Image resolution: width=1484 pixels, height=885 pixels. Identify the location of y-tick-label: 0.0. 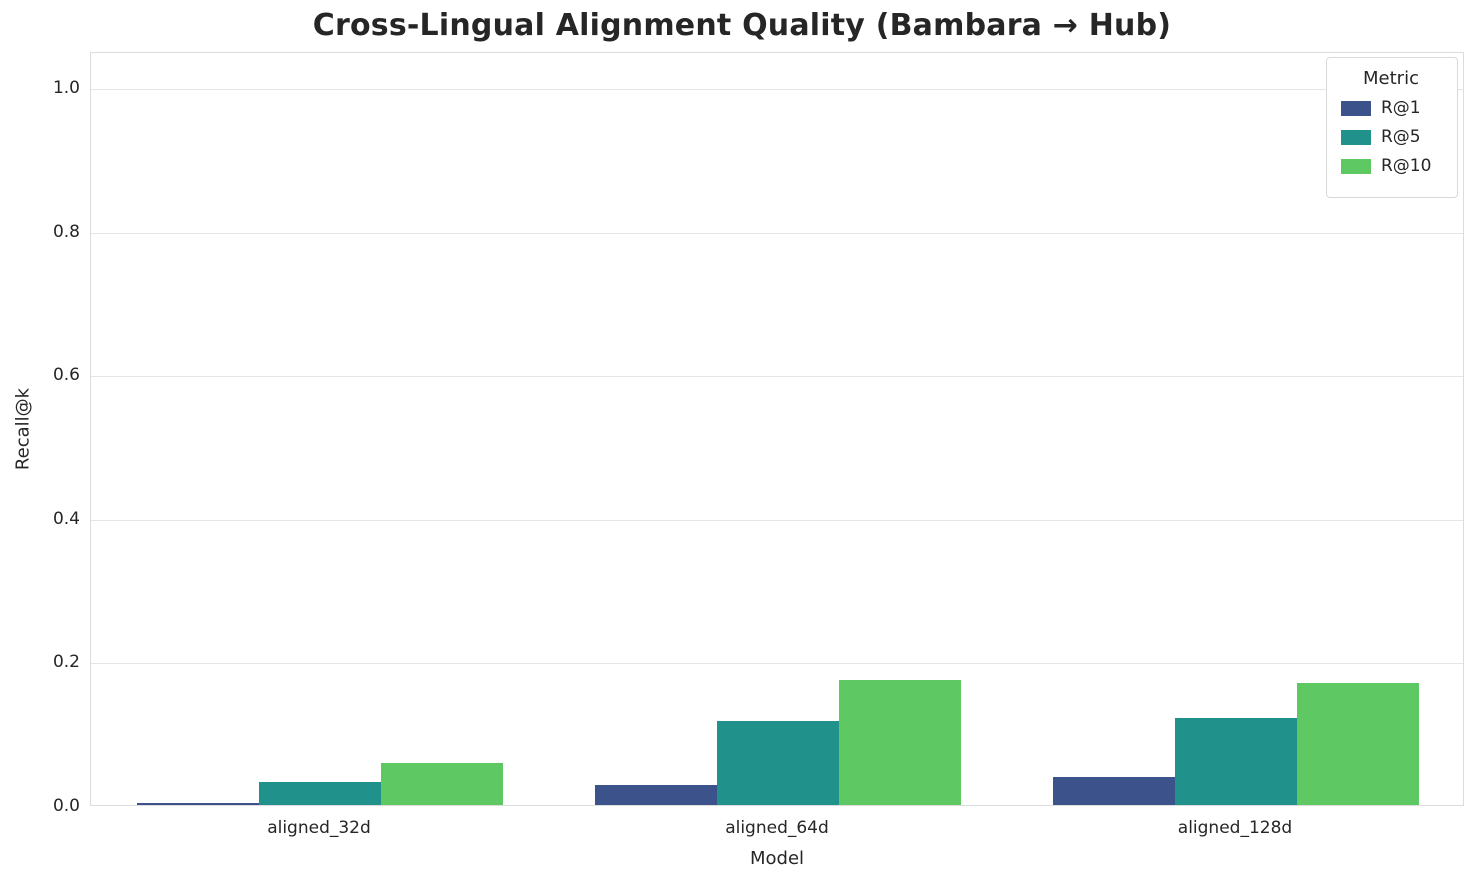
(66, 806).